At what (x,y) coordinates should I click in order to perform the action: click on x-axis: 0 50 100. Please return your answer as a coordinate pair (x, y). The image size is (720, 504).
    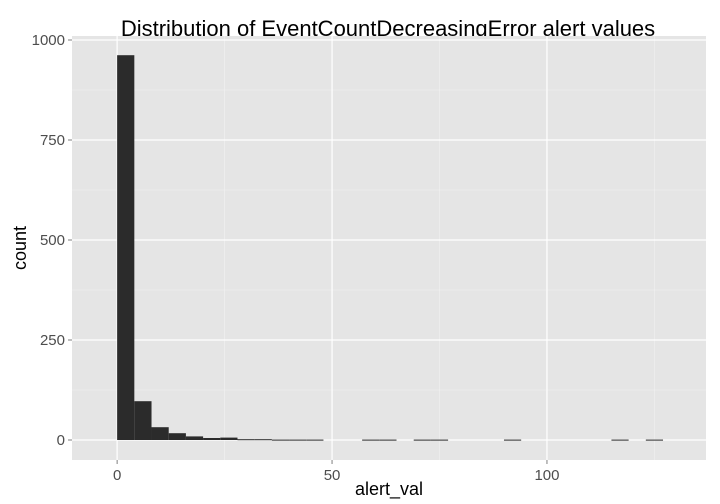
    Looking at the image, I should click on (336, 472).